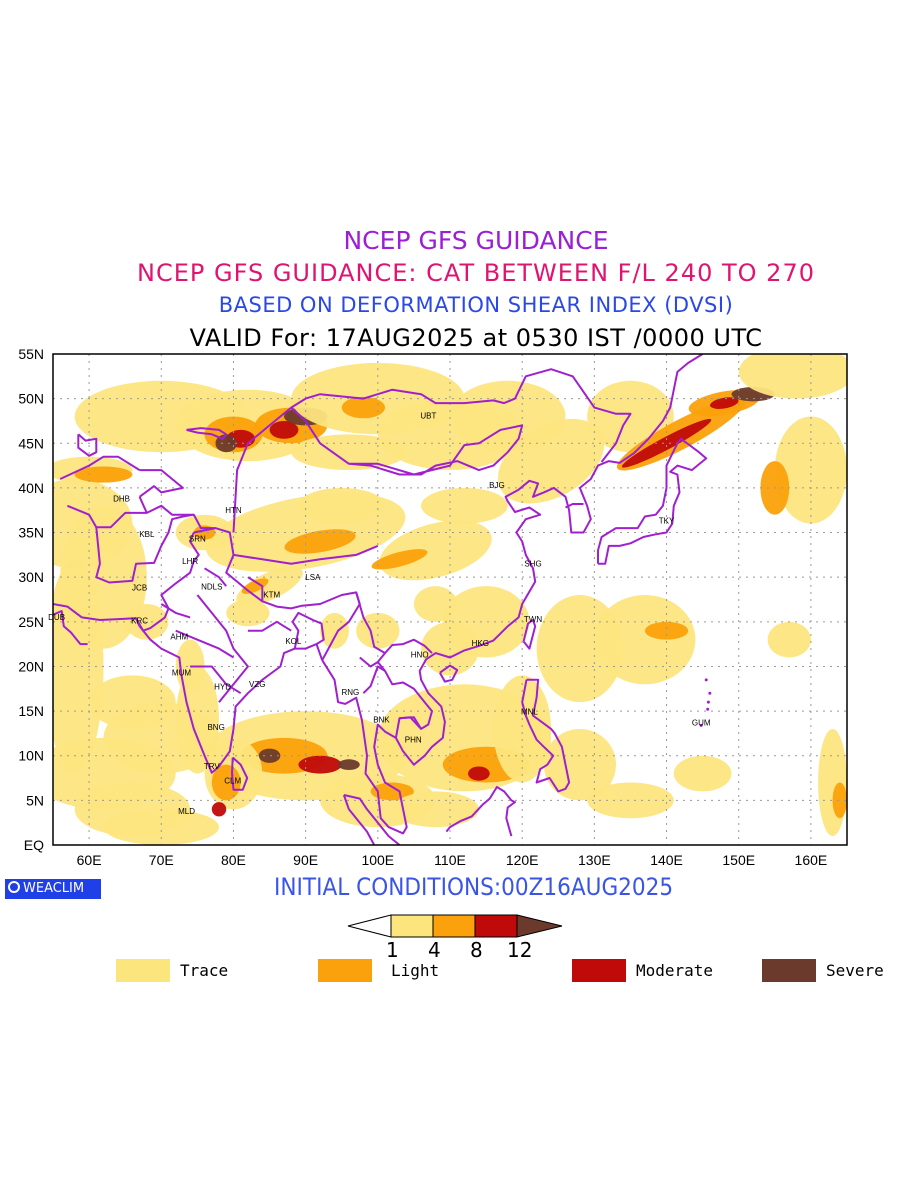 Image resolution: width=900 pixels, height=1200 pixels. Describe the element at coordinates (450, 860) in the screenshot. I see `lon-label: 110E` at that location.